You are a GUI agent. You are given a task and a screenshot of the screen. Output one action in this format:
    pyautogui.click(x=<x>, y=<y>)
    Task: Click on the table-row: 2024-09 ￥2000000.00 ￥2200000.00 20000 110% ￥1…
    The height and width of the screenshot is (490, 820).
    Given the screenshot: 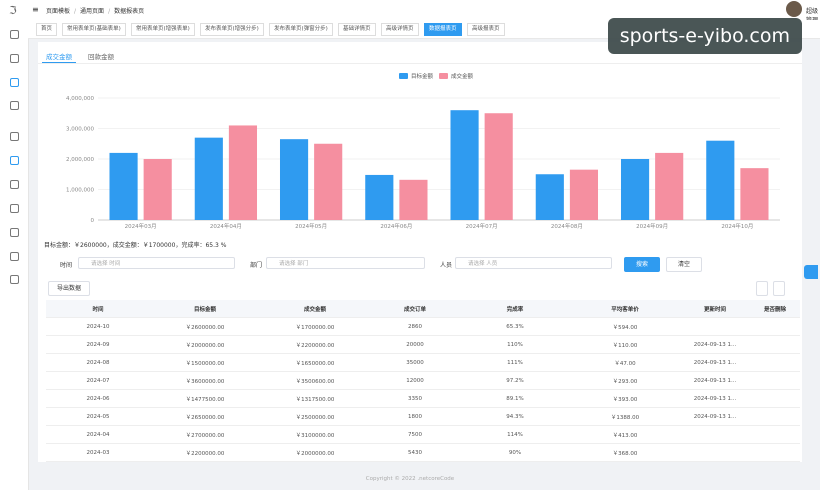 What is the action you would take?
    pyautogui.click(x=423, y=344)
    